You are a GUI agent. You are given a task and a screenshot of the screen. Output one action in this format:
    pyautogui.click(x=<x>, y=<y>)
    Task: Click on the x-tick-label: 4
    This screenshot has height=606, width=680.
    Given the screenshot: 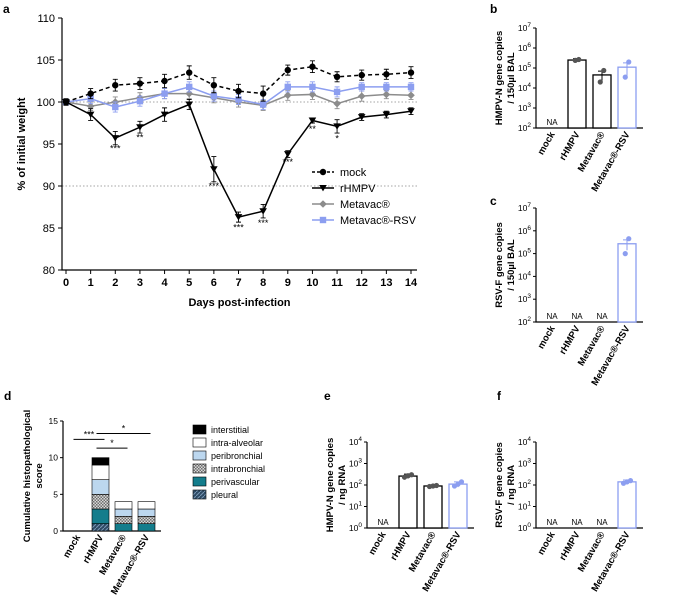 What is the action you would take?
    pyautogui.click(x=165, y=283)
    